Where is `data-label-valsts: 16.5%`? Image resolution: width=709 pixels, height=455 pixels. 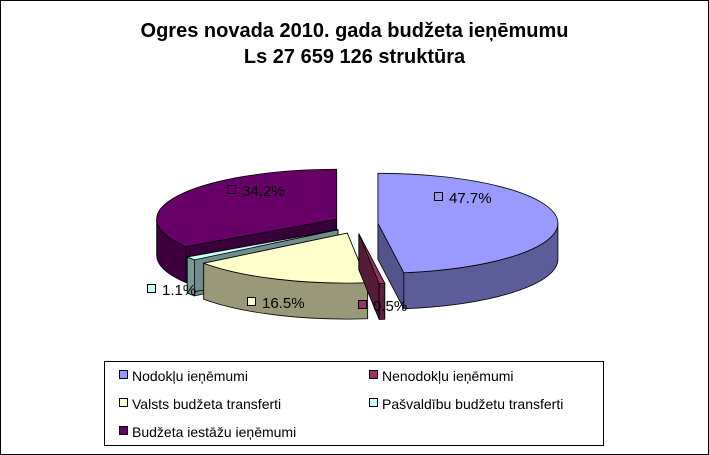
data-label-valsts: 16.5% is located at coordinates (276, 304).